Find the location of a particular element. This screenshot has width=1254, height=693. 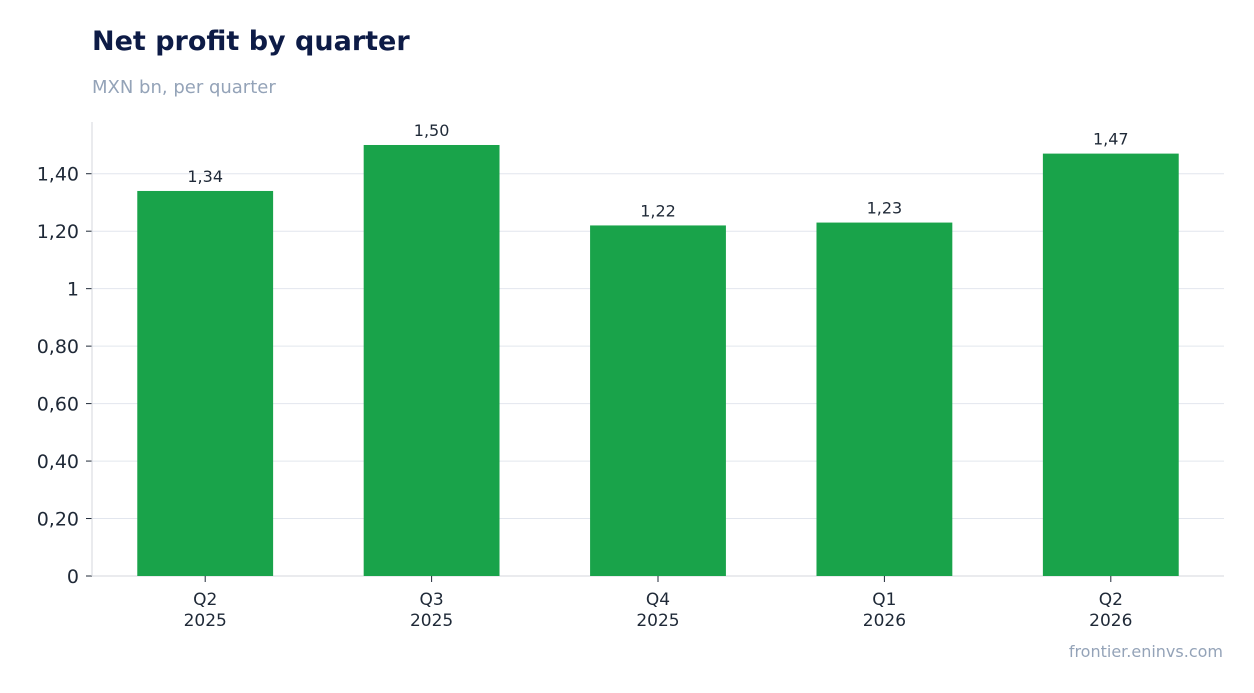

bar-value-label: 1,50 is located at coordinates (432, 130).